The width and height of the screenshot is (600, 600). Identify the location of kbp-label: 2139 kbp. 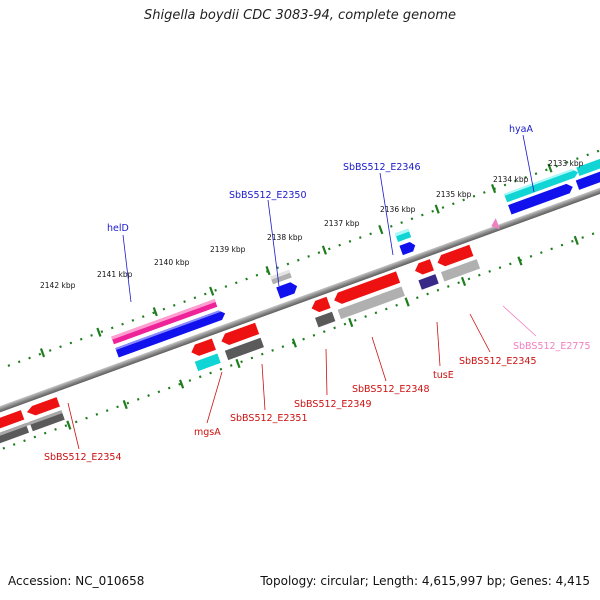
(228, 249).